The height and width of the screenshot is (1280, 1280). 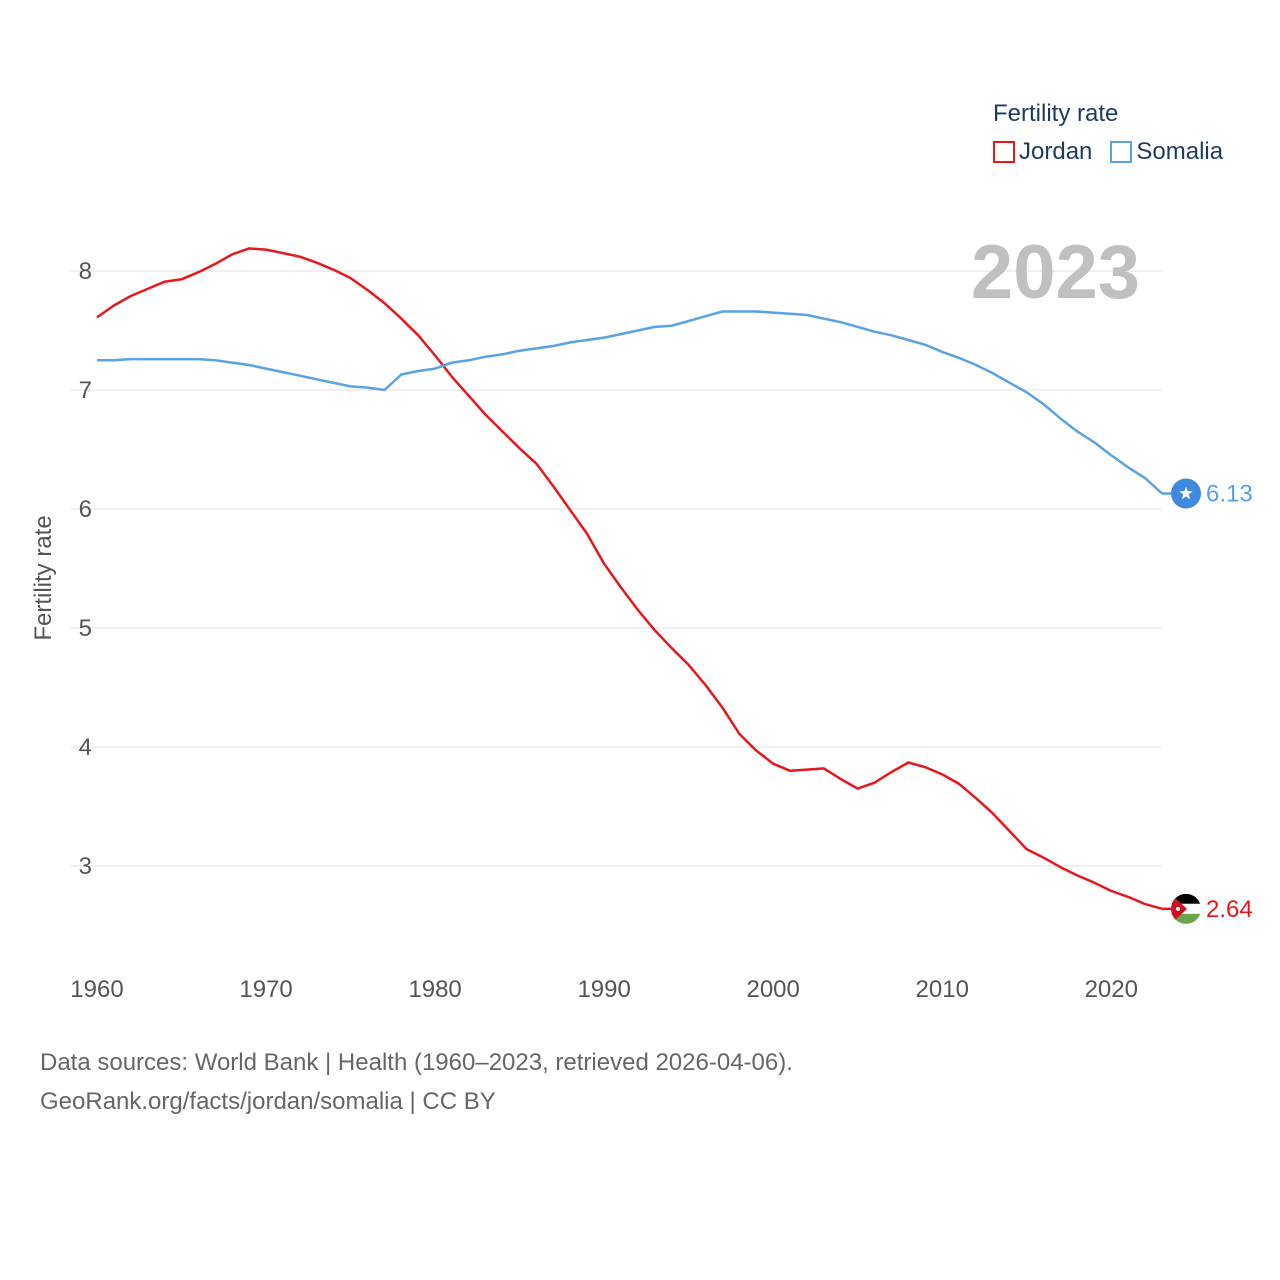 I want to click on legend: Fertility rate Jordan Somalia, so click(x=1108, y=133).